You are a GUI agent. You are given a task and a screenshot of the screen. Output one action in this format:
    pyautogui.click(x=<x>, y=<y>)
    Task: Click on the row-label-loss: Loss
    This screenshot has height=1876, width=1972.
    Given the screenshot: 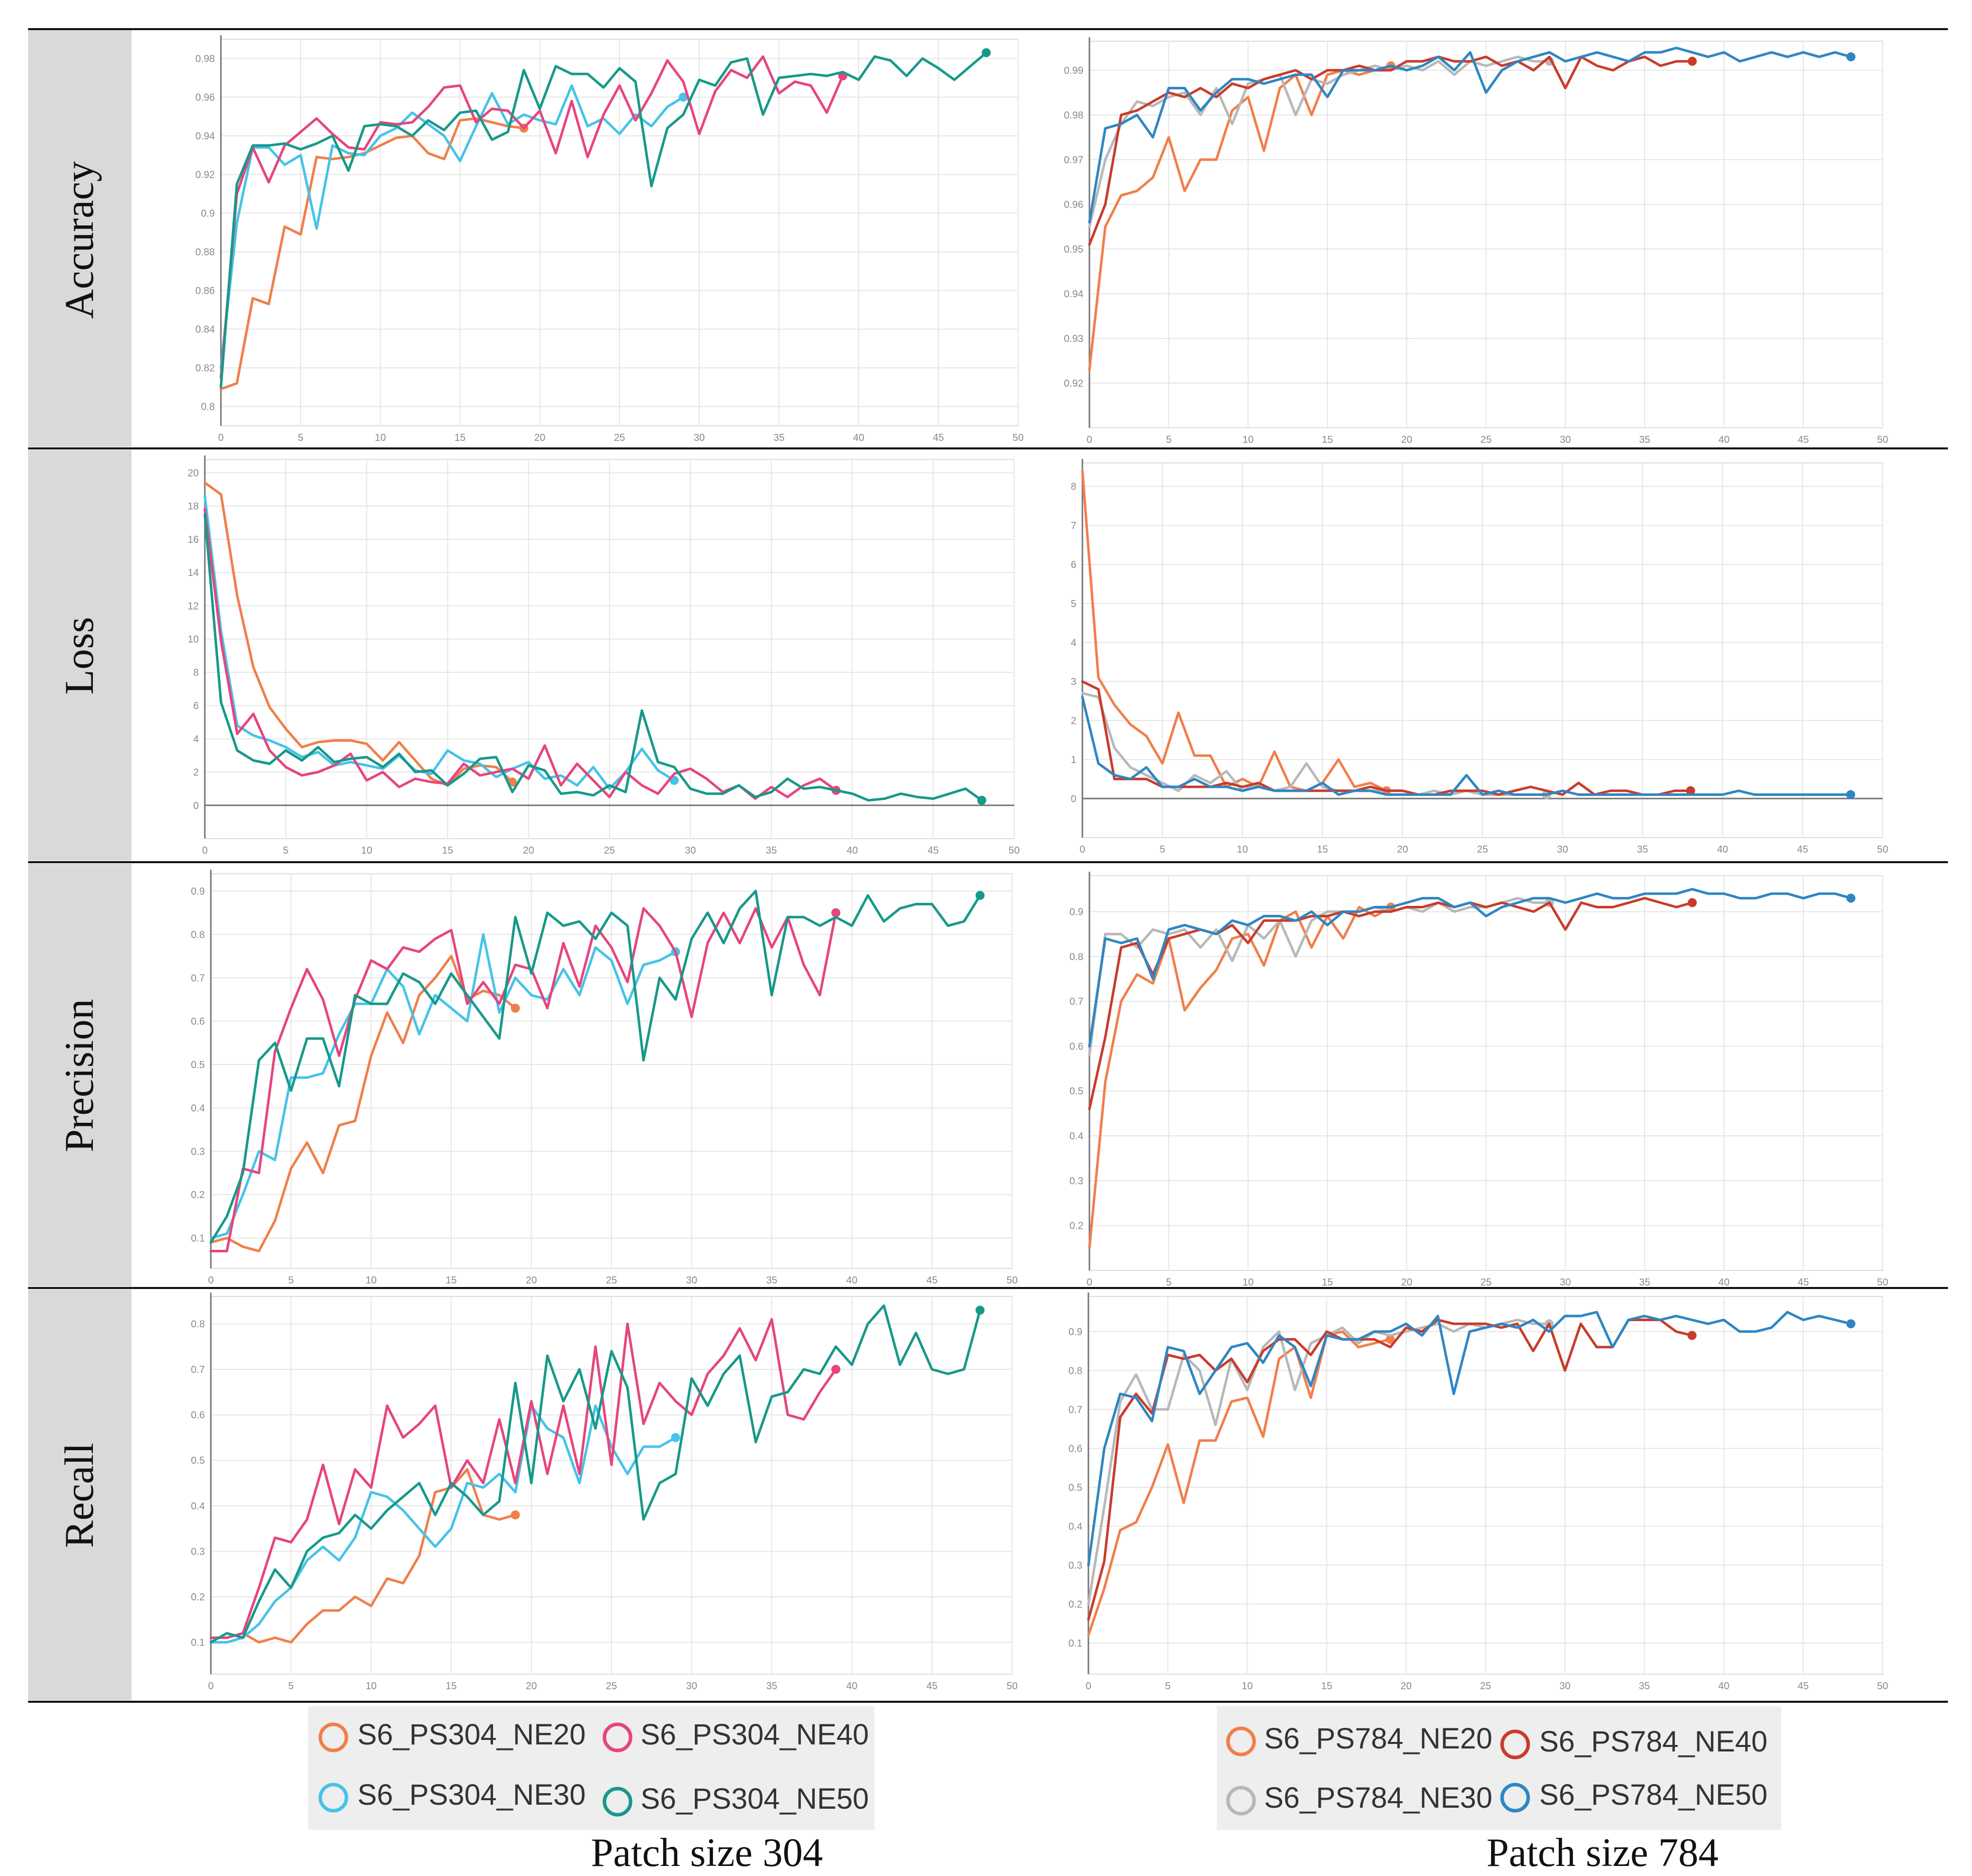 What is the action you would take?
    pyautogui.click(x=79, y=656)
    